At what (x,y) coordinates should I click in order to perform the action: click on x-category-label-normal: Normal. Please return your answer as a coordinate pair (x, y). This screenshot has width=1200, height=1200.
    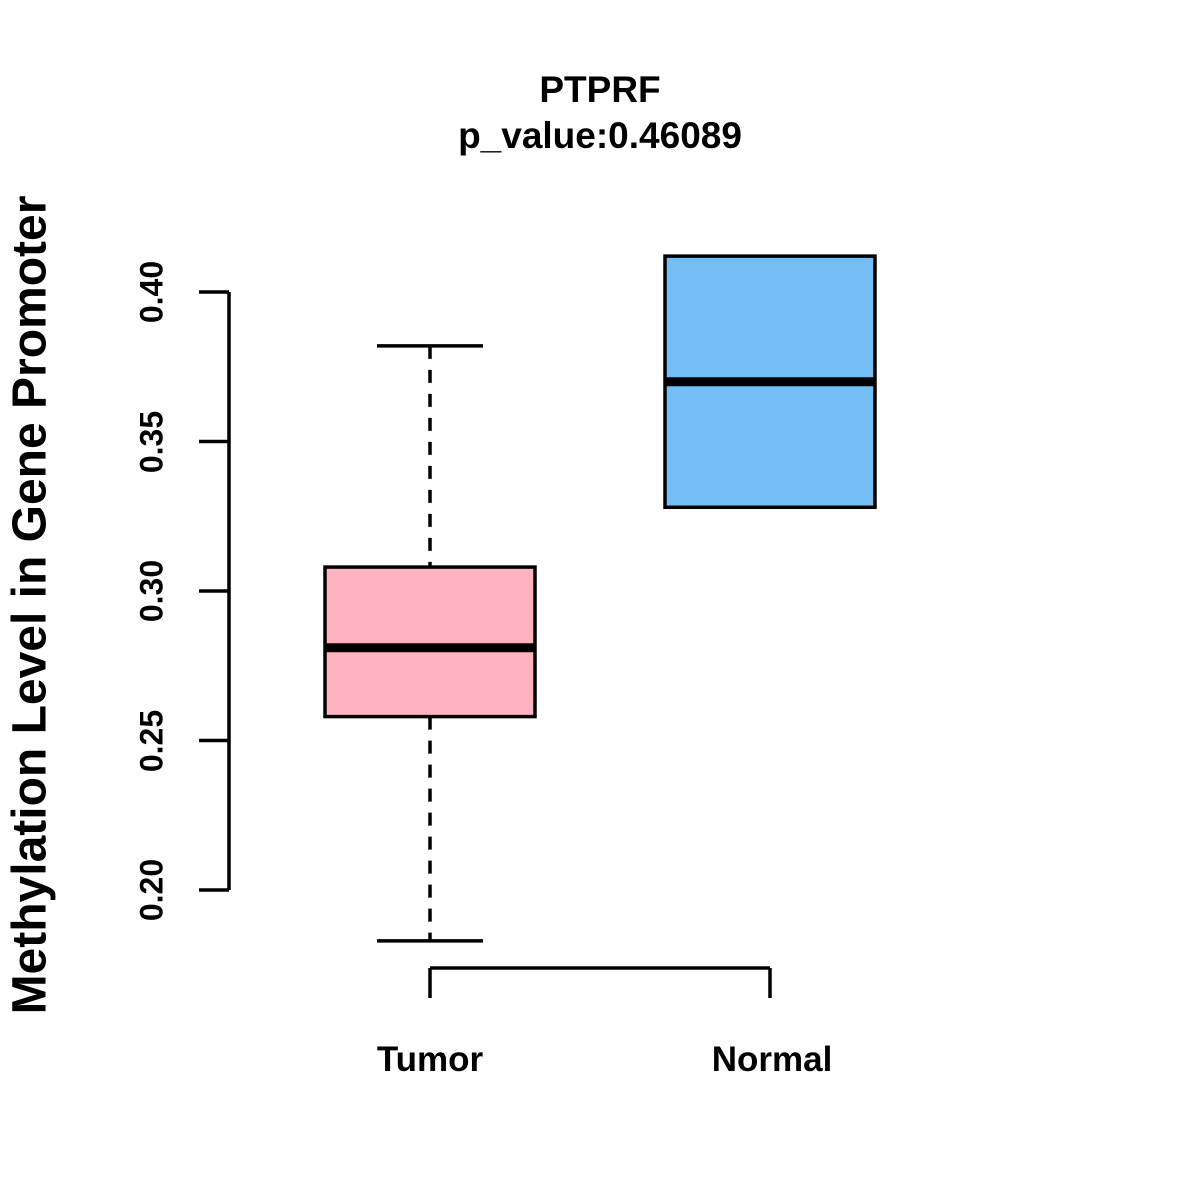
    Looking at the image, I should click on (772, 1059).